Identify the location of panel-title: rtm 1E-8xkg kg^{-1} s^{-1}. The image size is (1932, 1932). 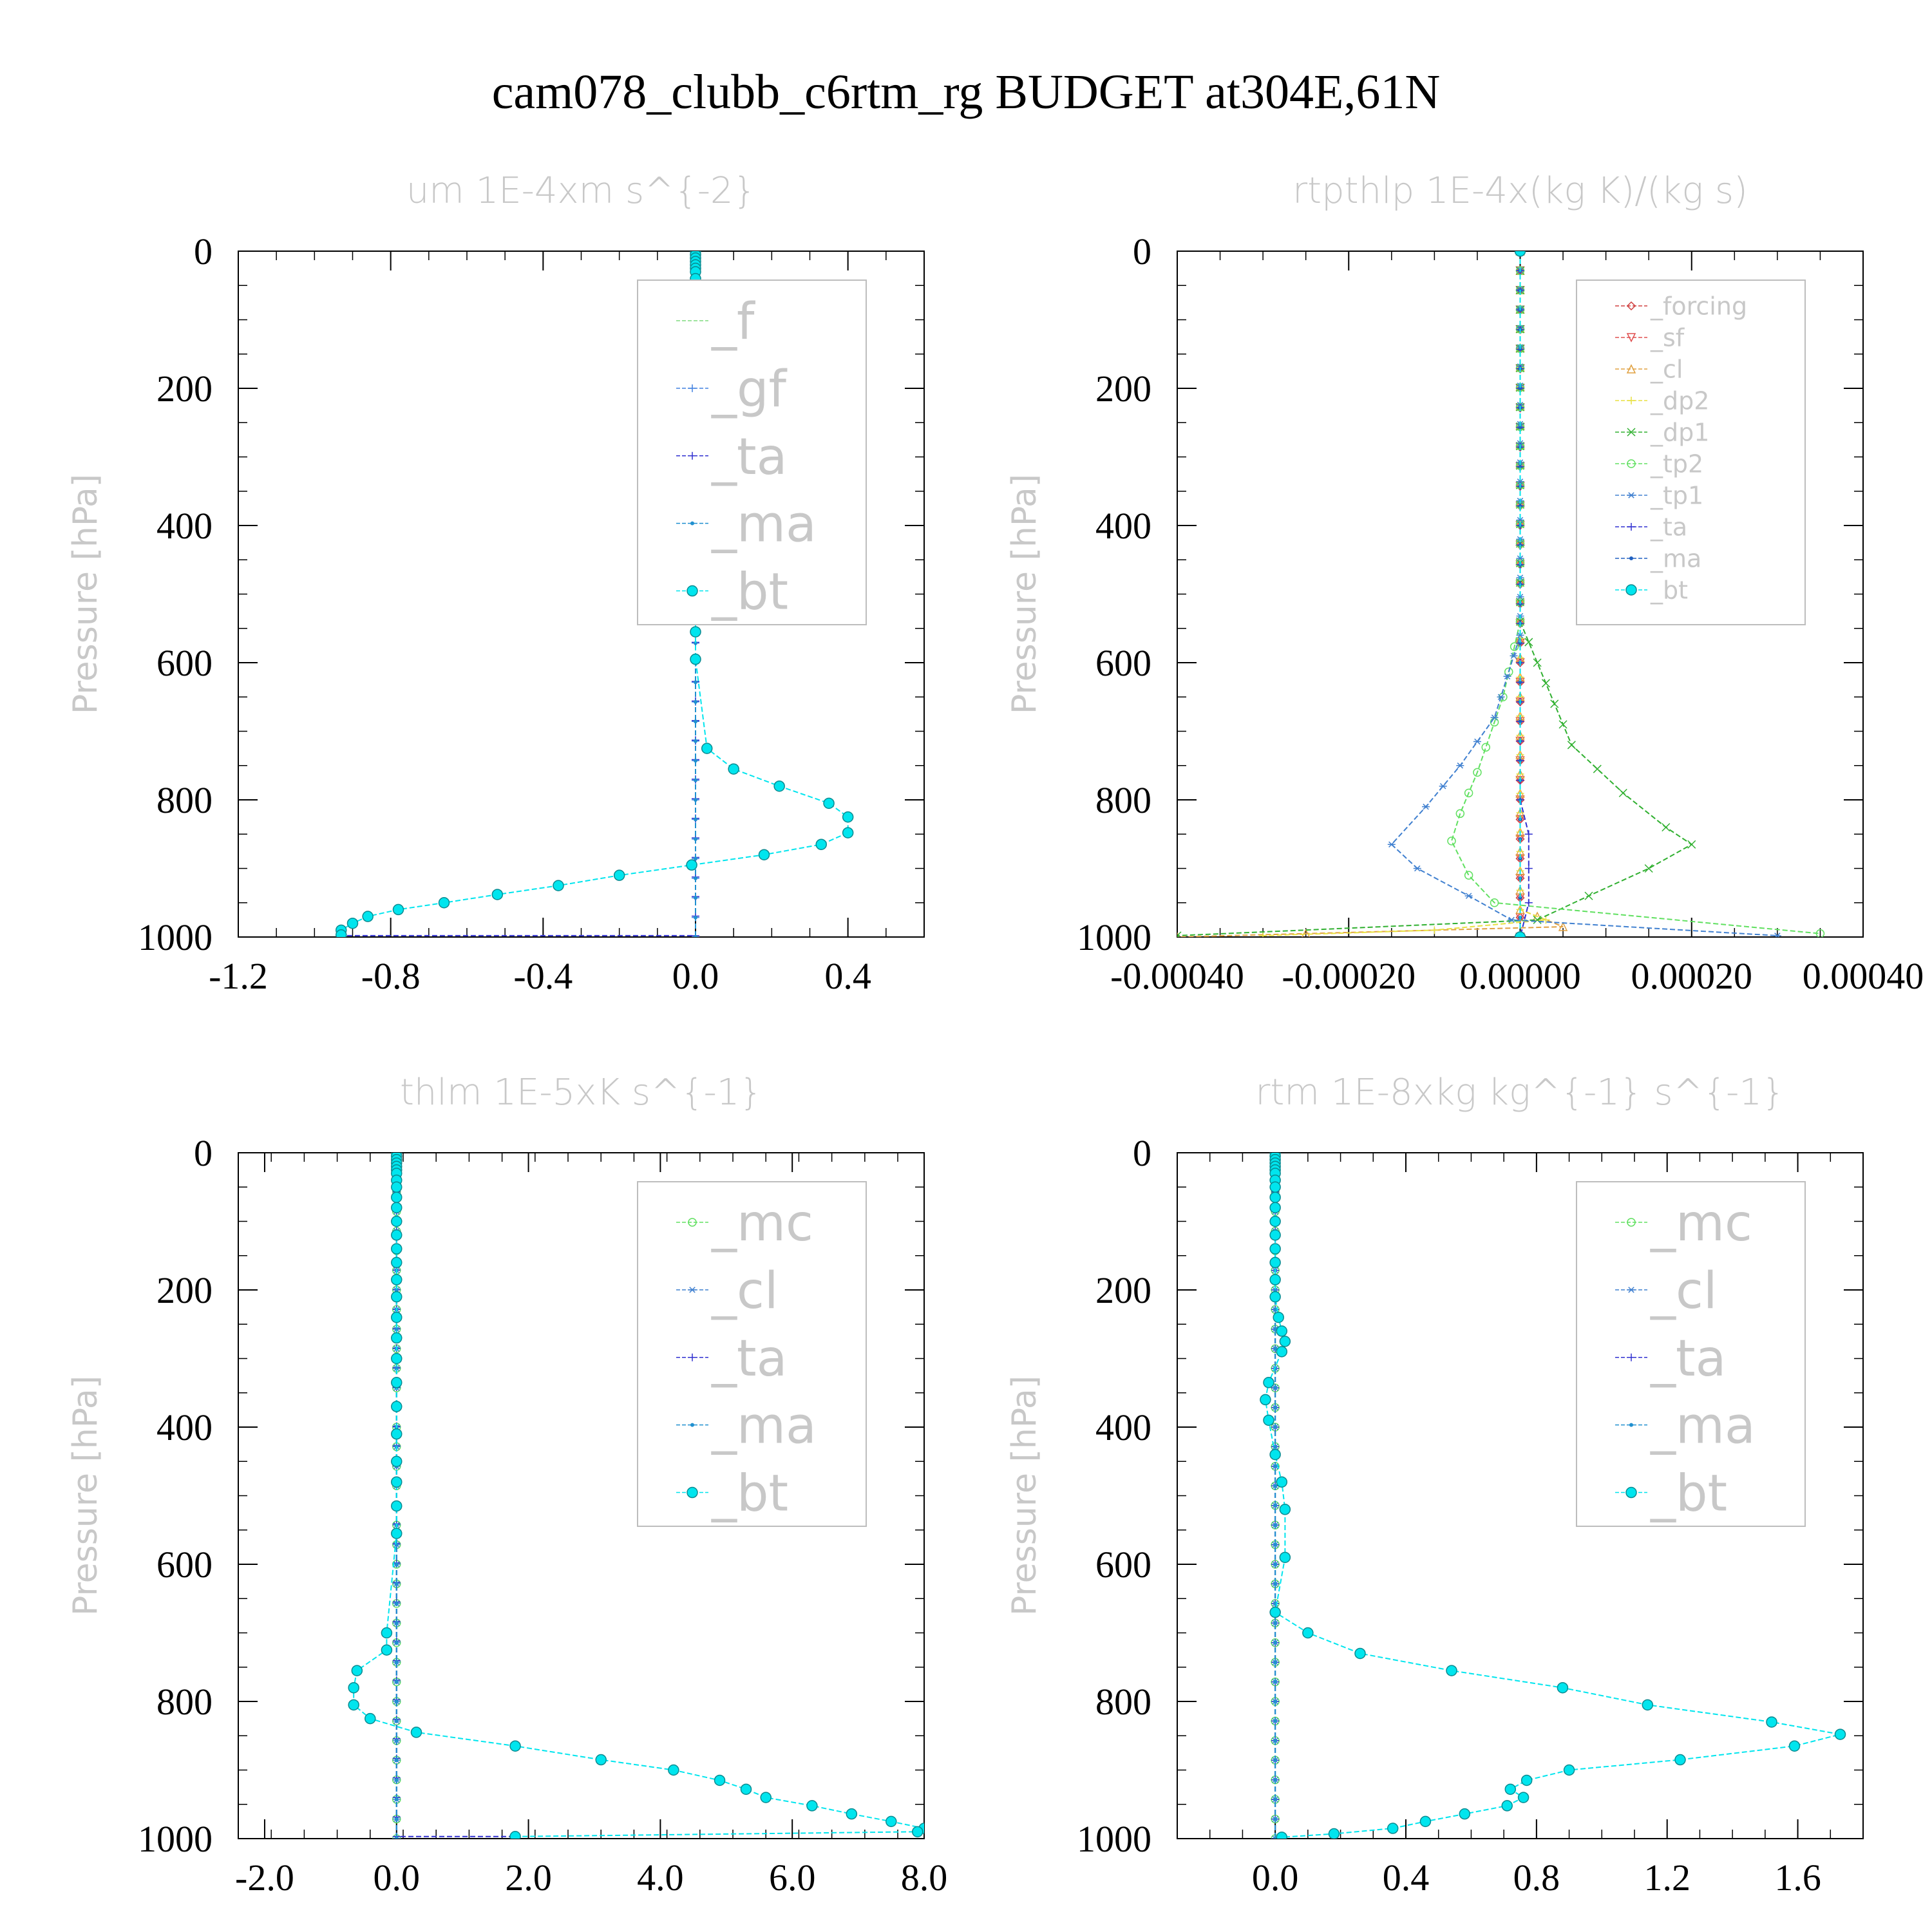
(1520, 1092).